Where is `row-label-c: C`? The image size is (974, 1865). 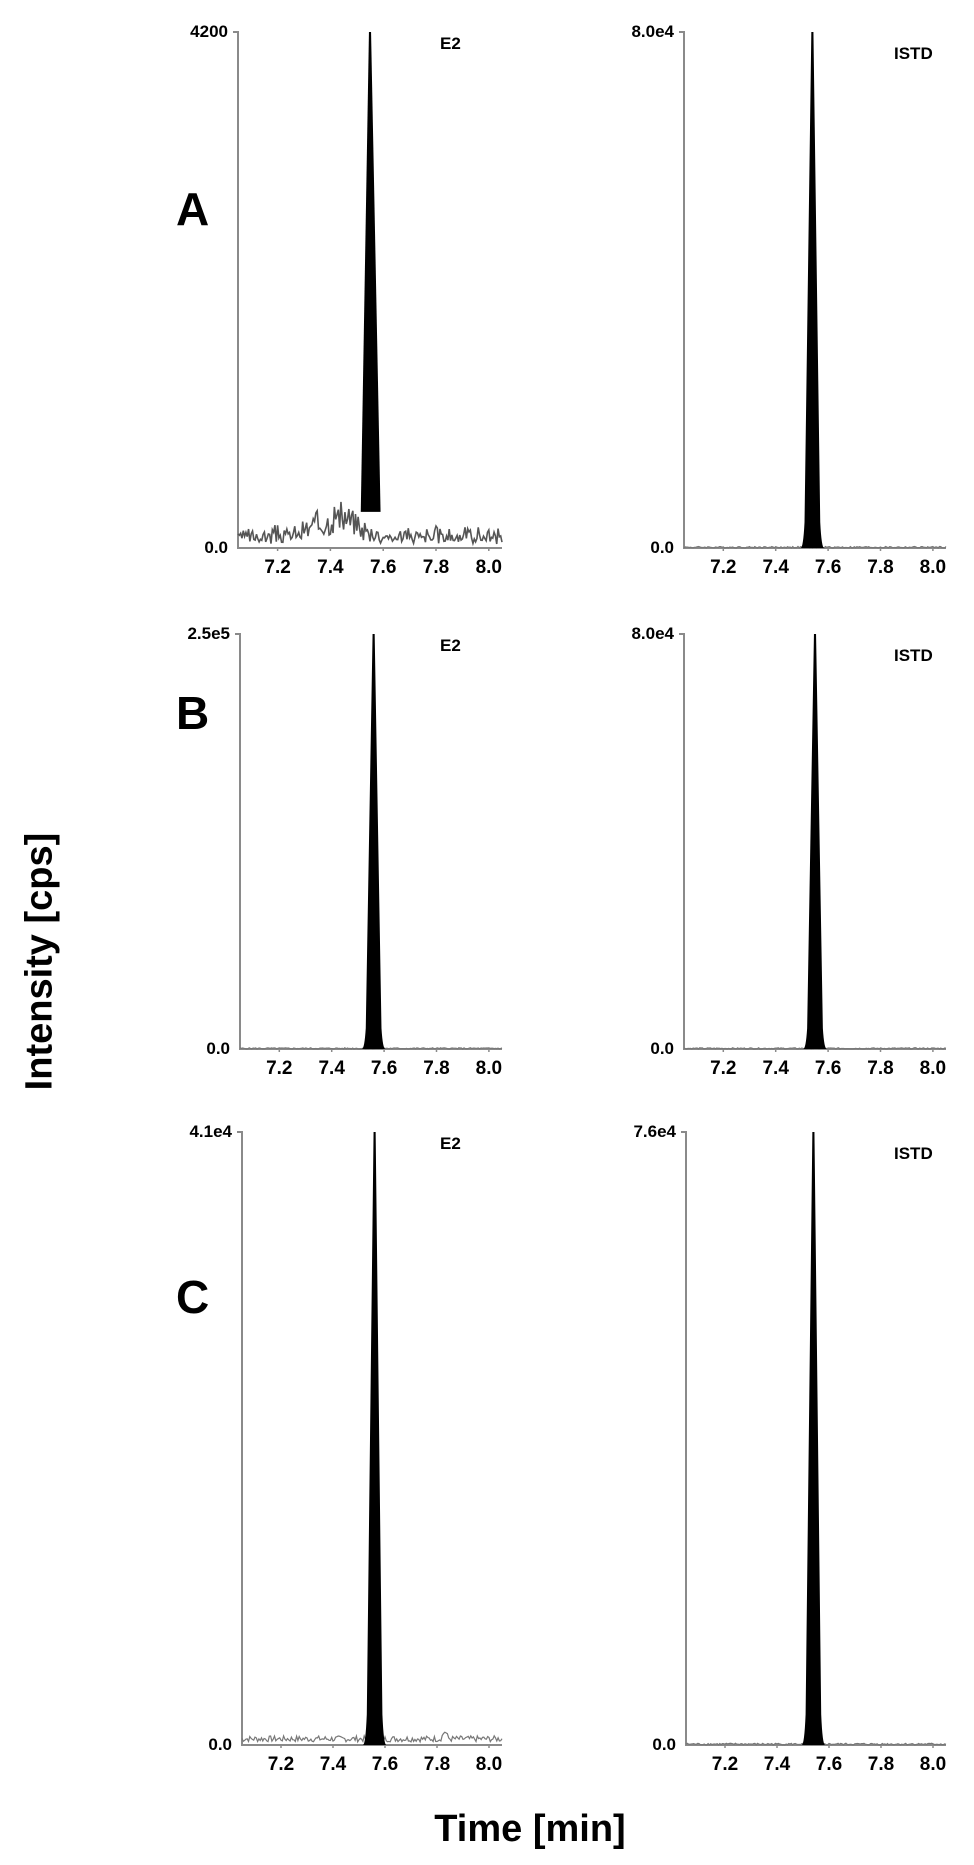 row-label-c: C is located at coordinates (193, 1297).